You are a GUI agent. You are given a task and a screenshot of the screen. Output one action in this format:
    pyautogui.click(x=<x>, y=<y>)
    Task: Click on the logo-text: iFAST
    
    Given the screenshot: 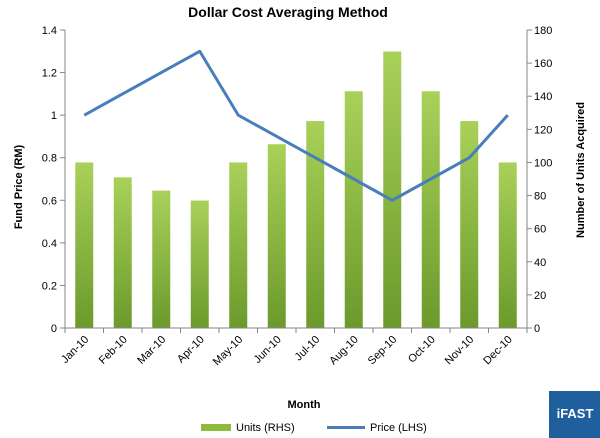 What is the action you would take?
    pyautogui.click(x=575, y=413)
    